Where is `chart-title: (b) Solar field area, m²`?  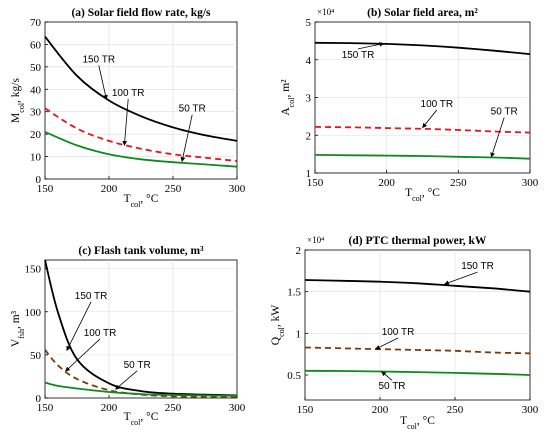 chart-title: (b) Solar field area, m² is located at coordinates (422, 13).